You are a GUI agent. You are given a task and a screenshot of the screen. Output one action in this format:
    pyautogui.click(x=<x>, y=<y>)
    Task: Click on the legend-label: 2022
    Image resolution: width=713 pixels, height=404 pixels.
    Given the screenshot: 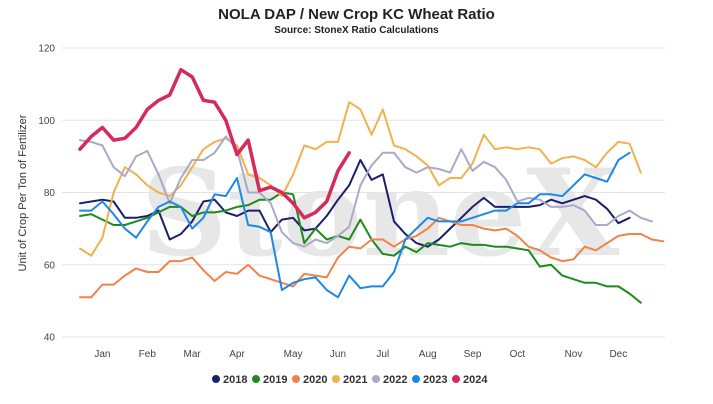 What is the action you would take?
    pyautogui.click(x=395, y=380)
    